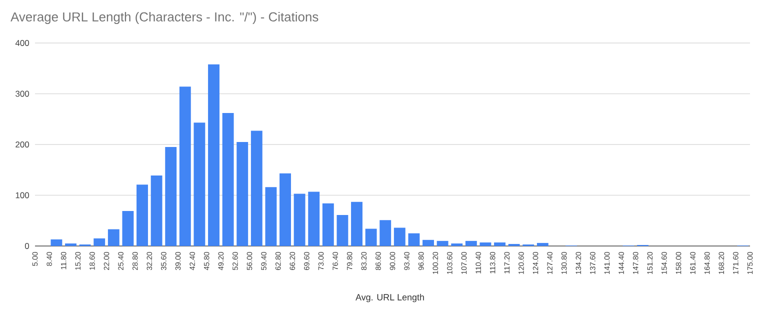 The image size is (761, 322). Describe the element at coordinates (23, 145) in the screenshot. I see `y-tick-label: 200` at that location.